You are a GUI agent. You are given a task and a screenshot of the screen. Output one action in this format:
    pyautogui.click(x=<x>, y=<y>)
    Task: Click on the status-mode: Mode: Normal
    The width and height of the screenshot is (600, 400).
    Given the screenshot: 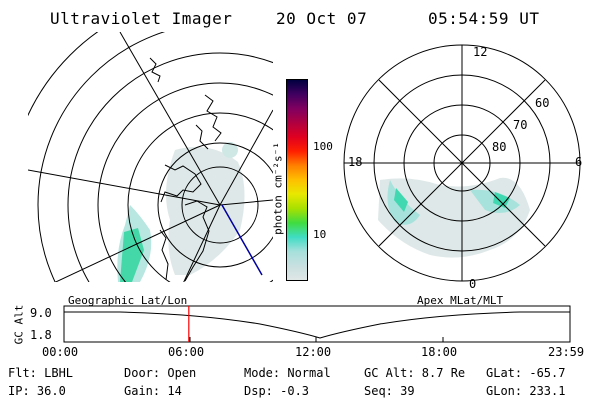 What is the action you would take?
    pyautogui.click(x=287, y=373)
    